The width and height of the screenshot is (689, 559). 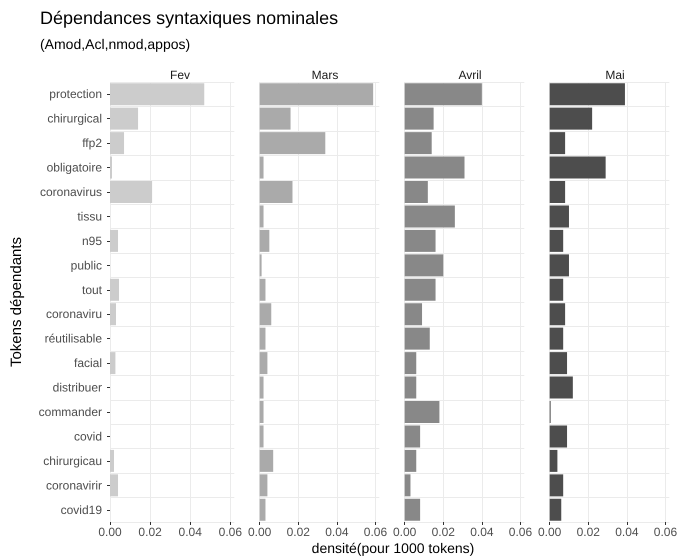 I want to click on y-tick-label: obligatoire, so click(x=74, y=167).